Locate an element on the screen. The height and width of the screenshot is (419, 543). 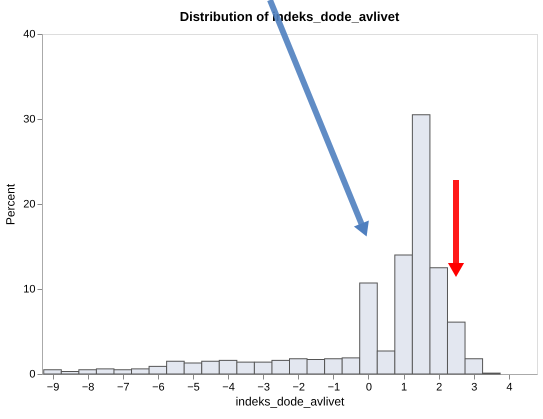
y-tick-label: 40 is located at coordinates (29, 34).